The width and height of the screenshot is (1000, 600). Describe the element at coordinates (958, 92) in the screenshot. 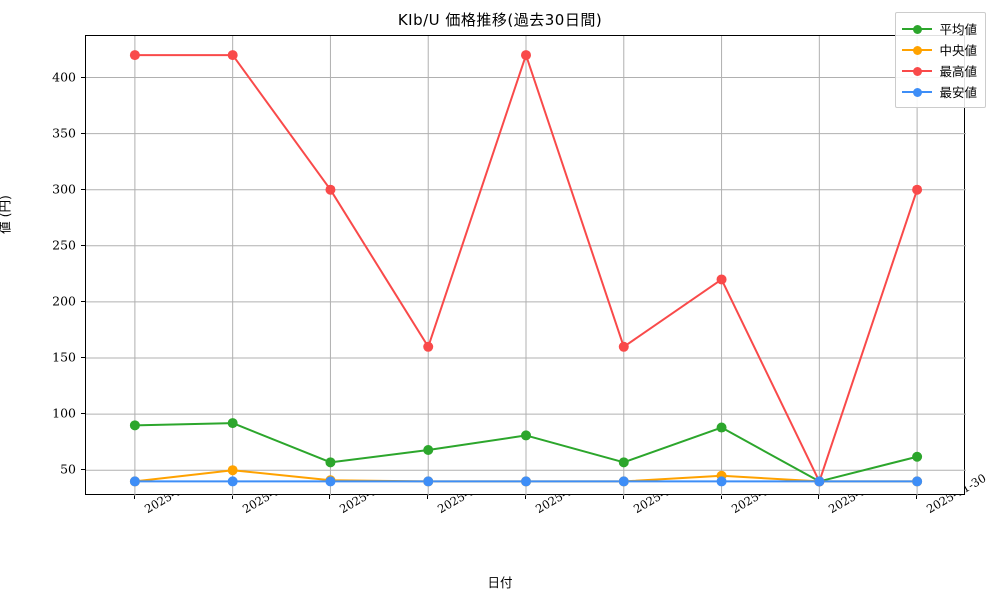

I see `legend-label: 最安値` at that location.